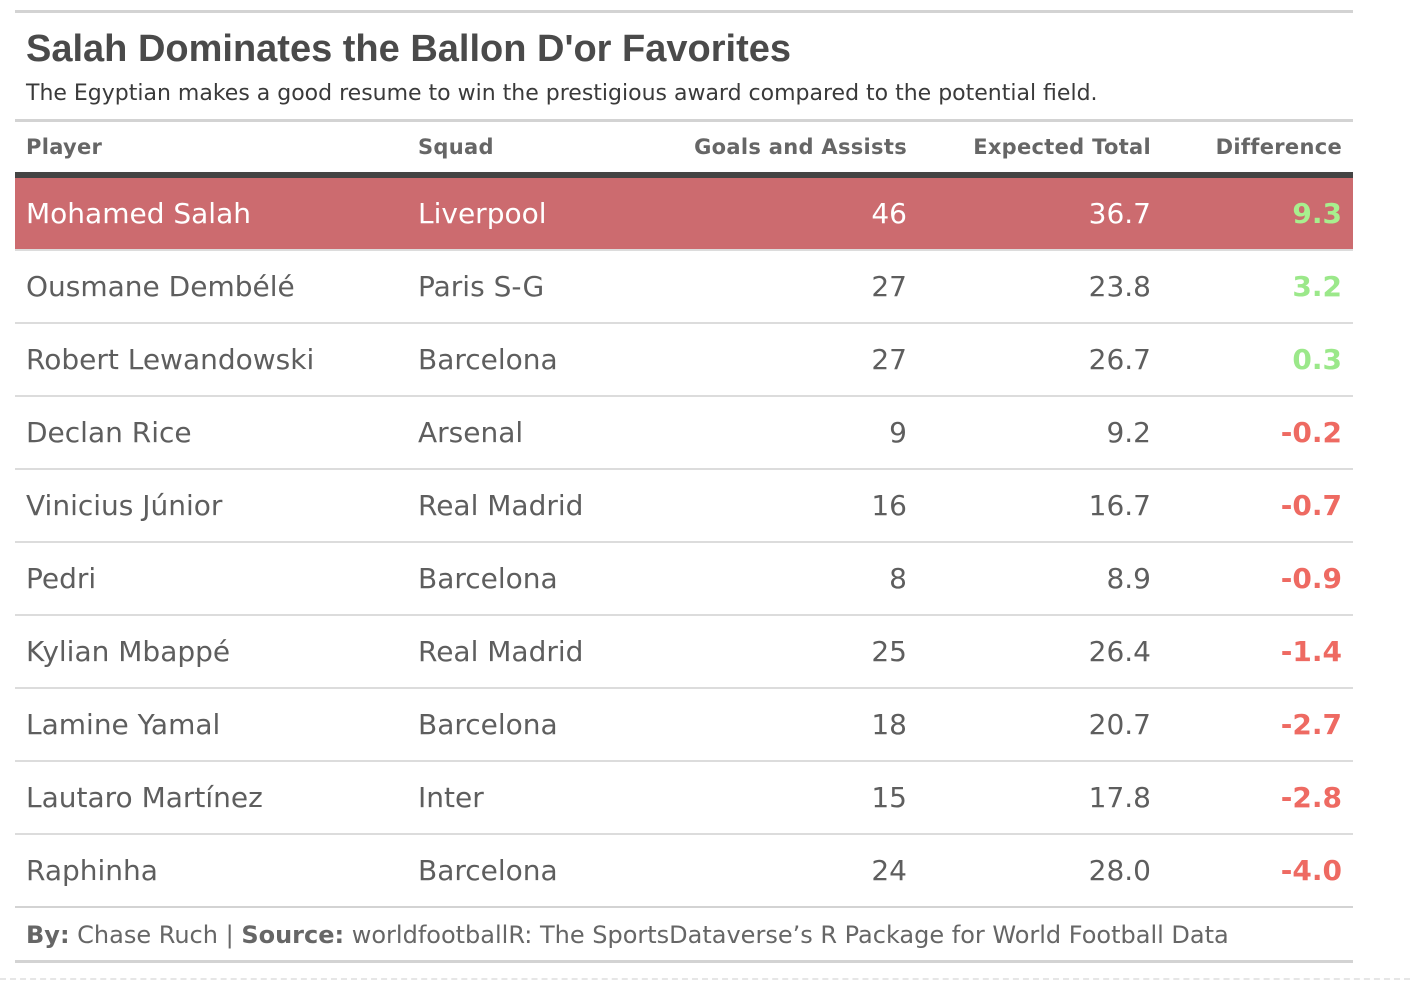 The width and height of the screenshot is (1410, 985). Describe the element at coordinates (1040, 505) in the screenshot. I see `cell-expected-total: 16.7` at that location.